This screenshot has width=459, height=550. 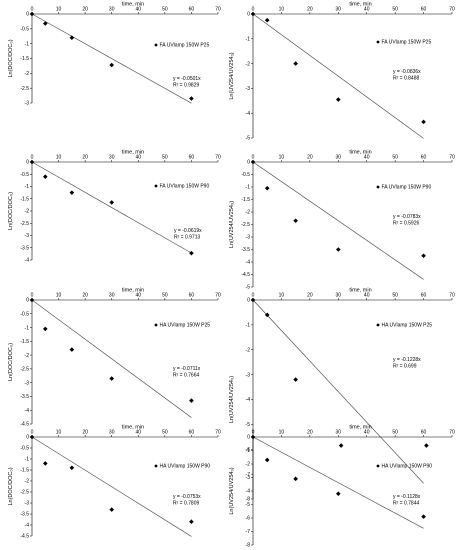 What do you see at coordinates (407, 72) in the screenshot?
I see `trendline-equation: y = -0.0836x` at bounding box center [407, 72].